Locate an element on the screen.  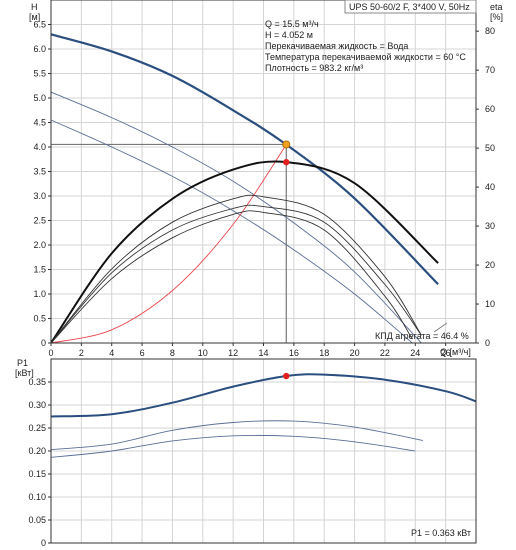
head-tick-label: 6.5 is located at coordinates (39, 25).